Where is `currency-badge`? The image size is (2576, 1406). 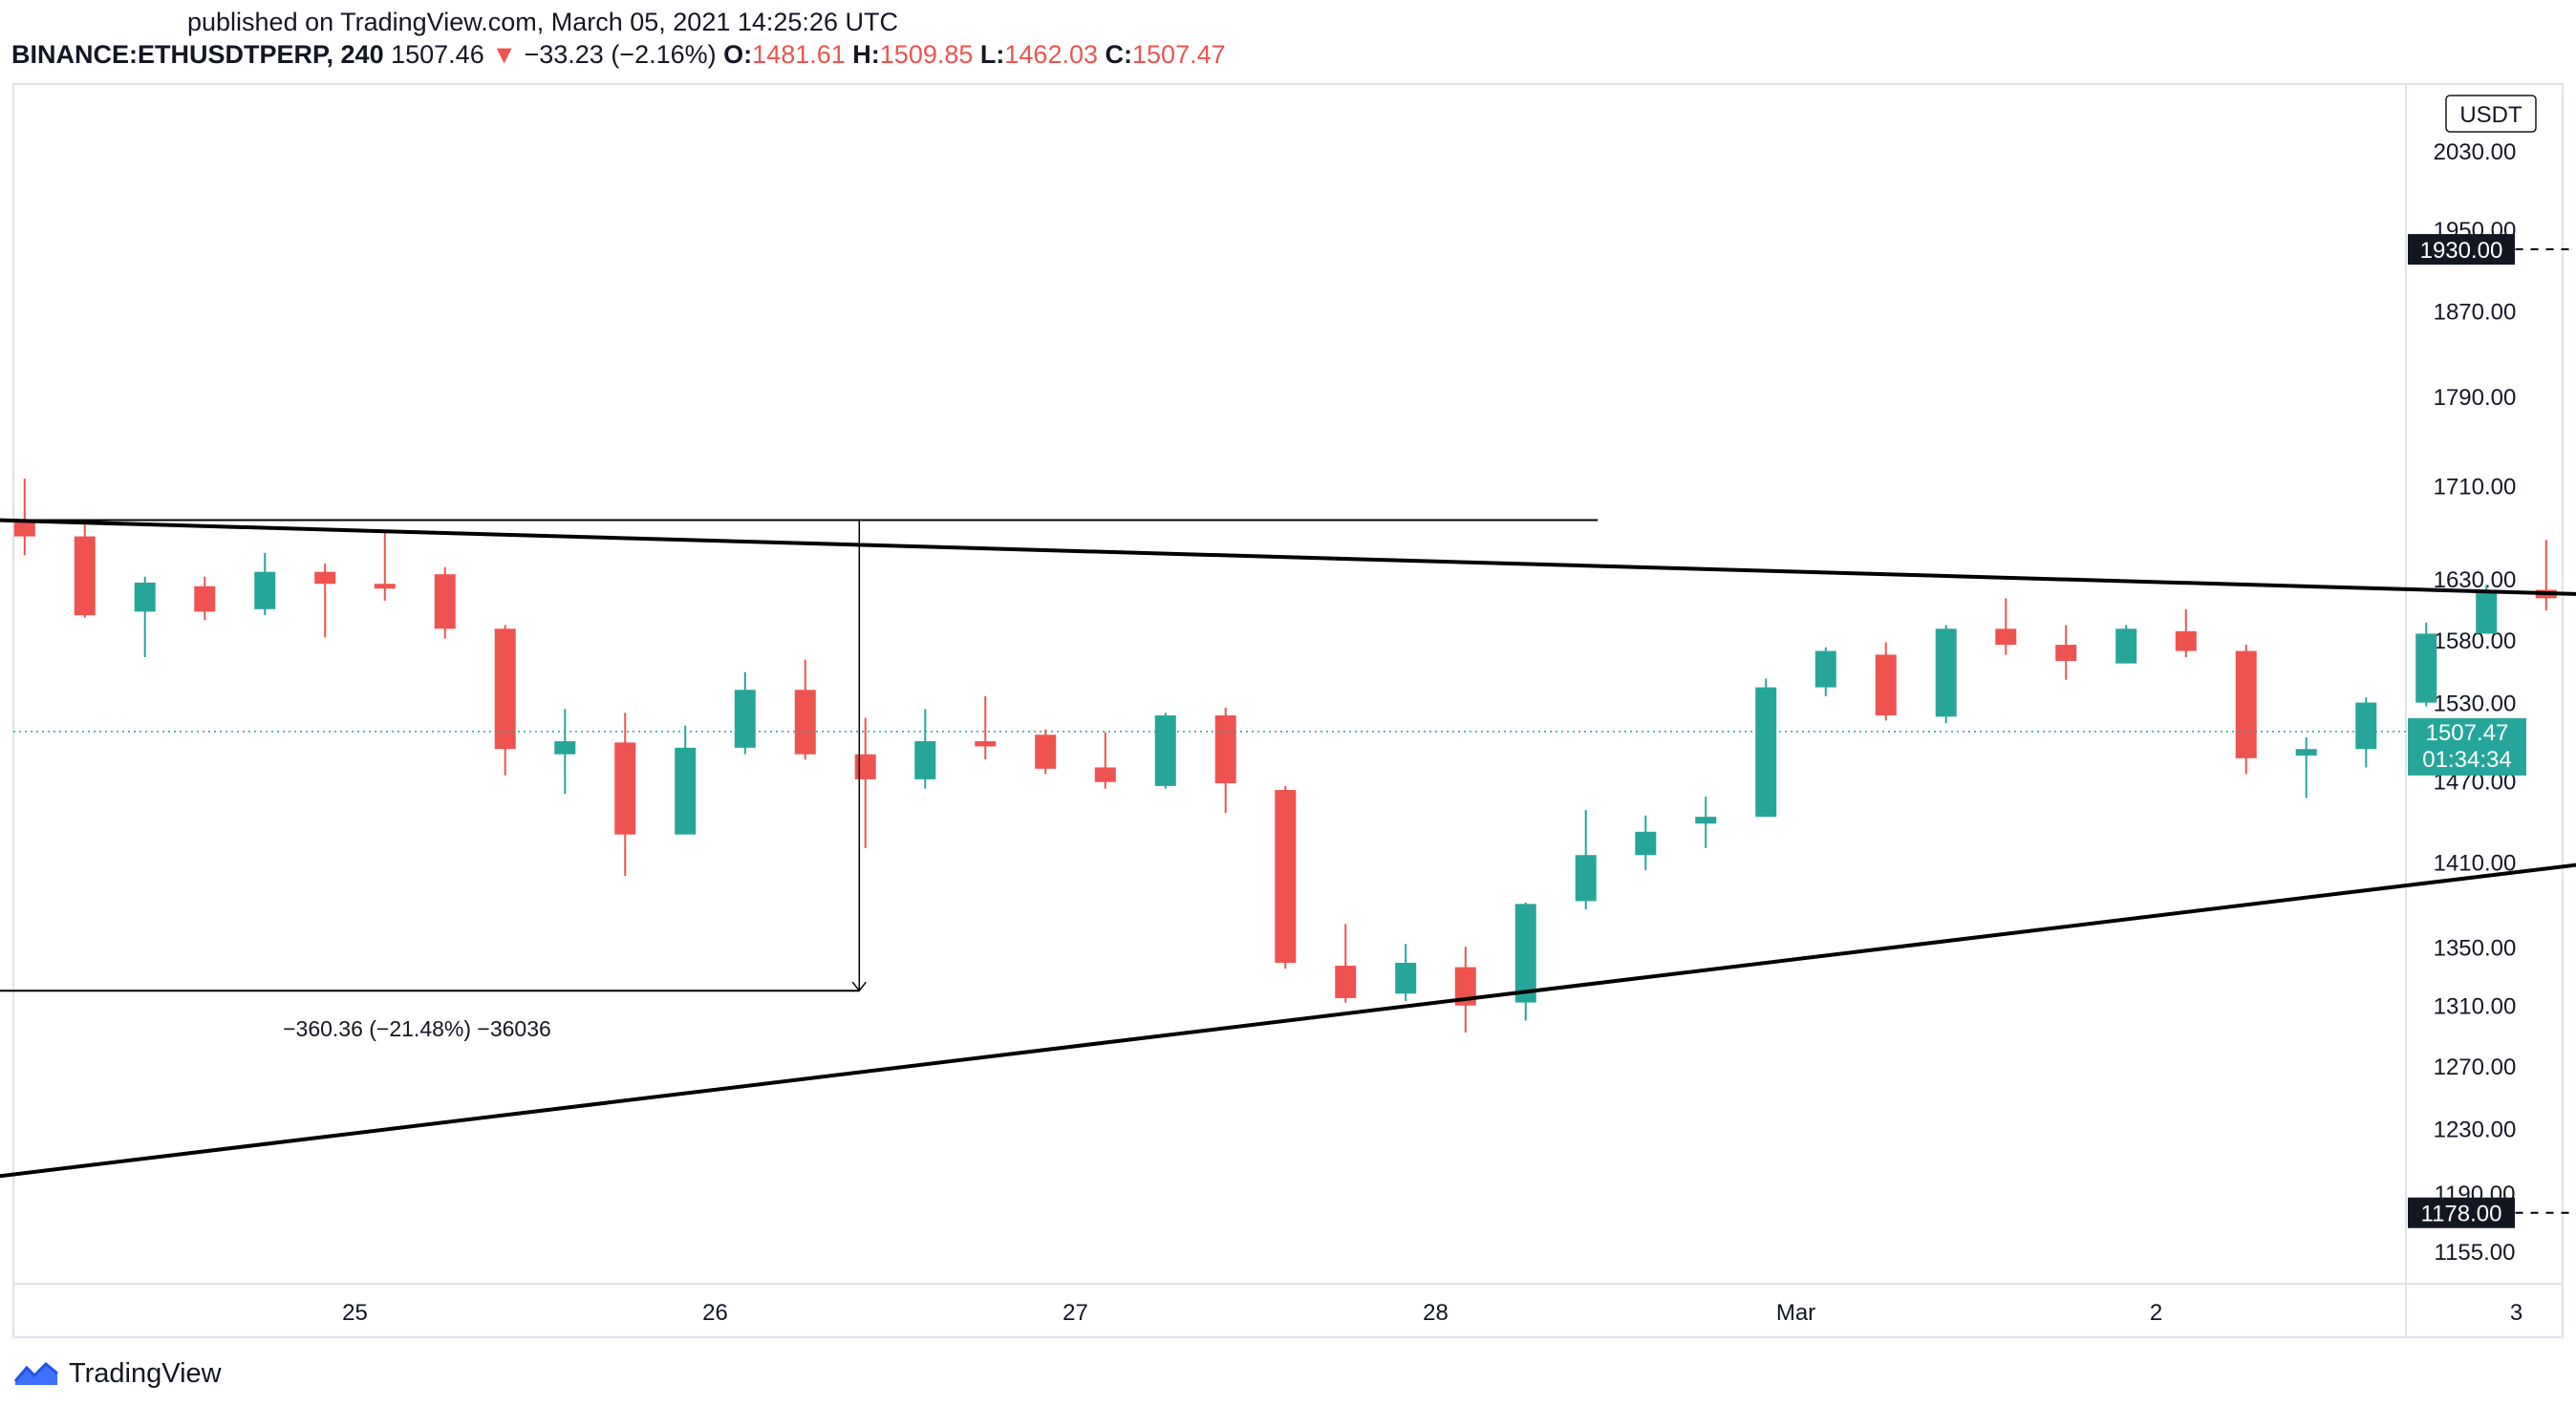
currency-badge is located at coordinates (2491, 114).